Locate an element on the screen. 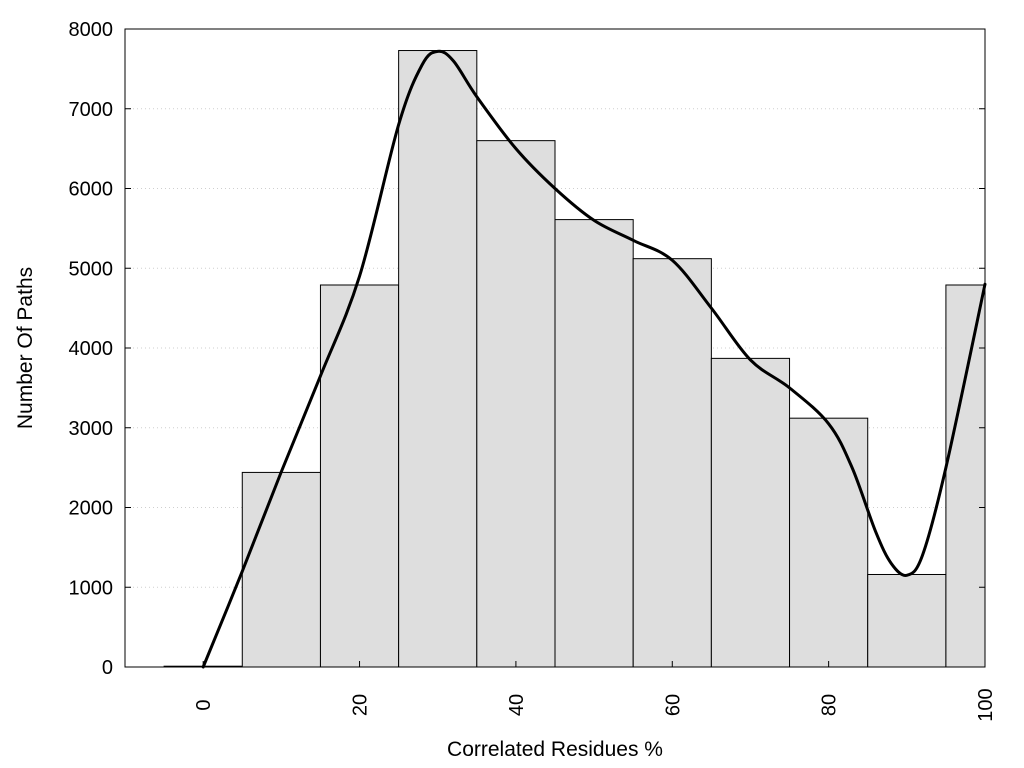 The width and height of the screenshot is (1024, 768). x-tick-label: 60 is located at coordinates (673, 705).